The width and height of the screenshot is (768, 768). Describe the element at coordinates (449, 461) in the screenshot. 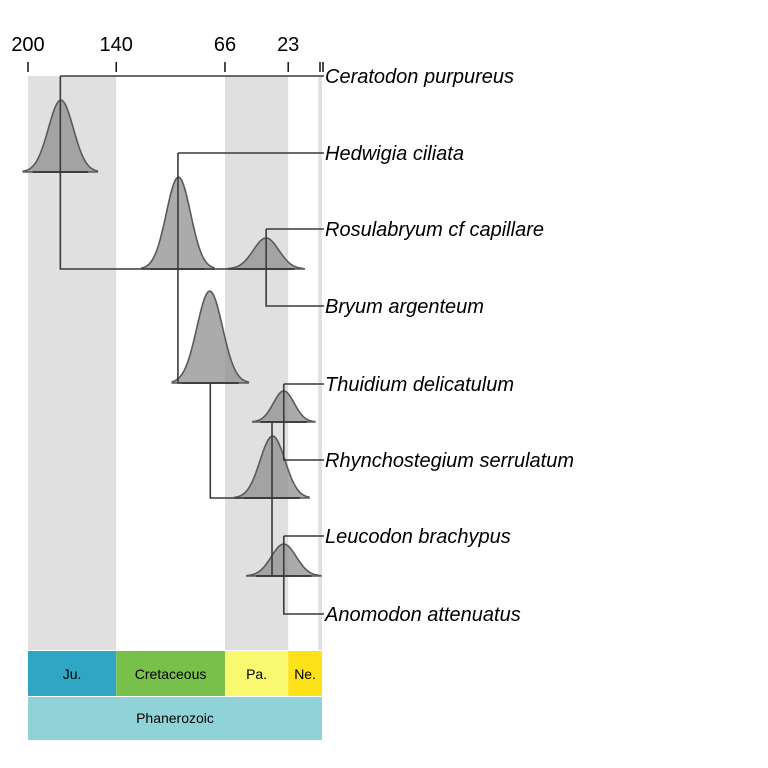

I see `taxon-label: Rhynchostegium serrulatum` at that location.